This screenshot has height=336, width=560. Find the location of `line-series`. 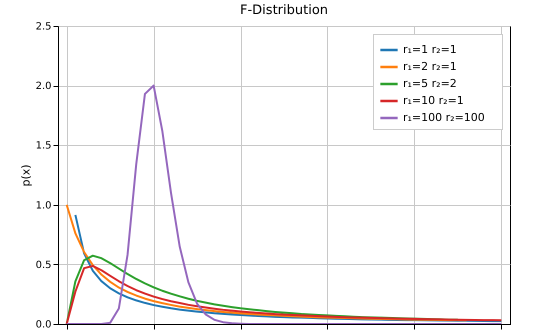

line-series is located at coordinates (284, 294).